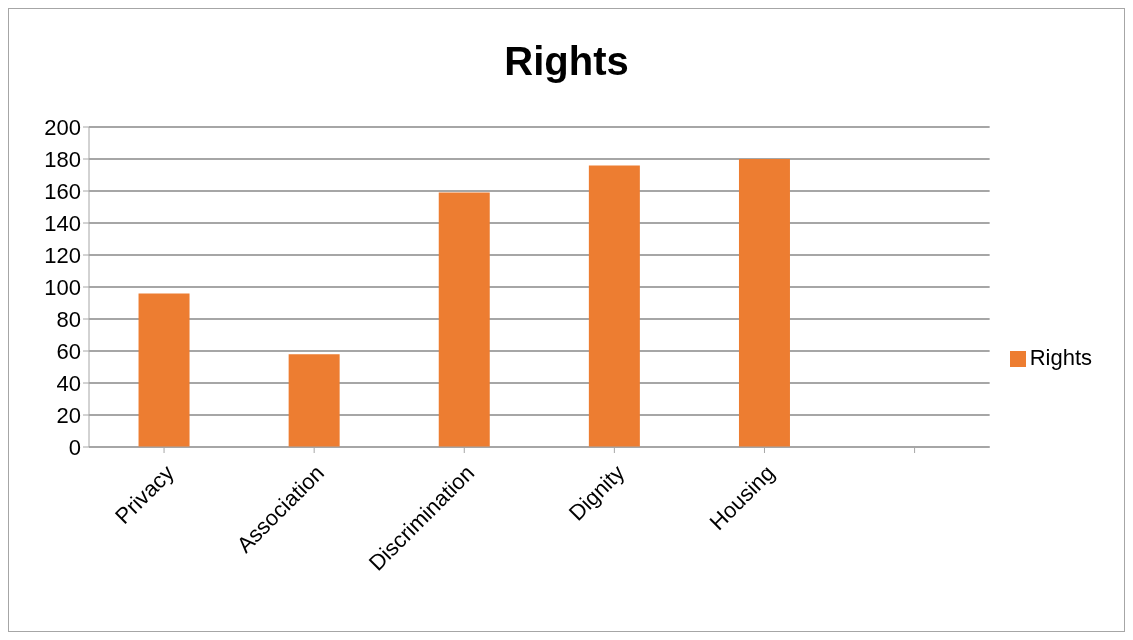 The image size is (1133, 640). I want to click on chart-title: Rights, so click(566, 61).